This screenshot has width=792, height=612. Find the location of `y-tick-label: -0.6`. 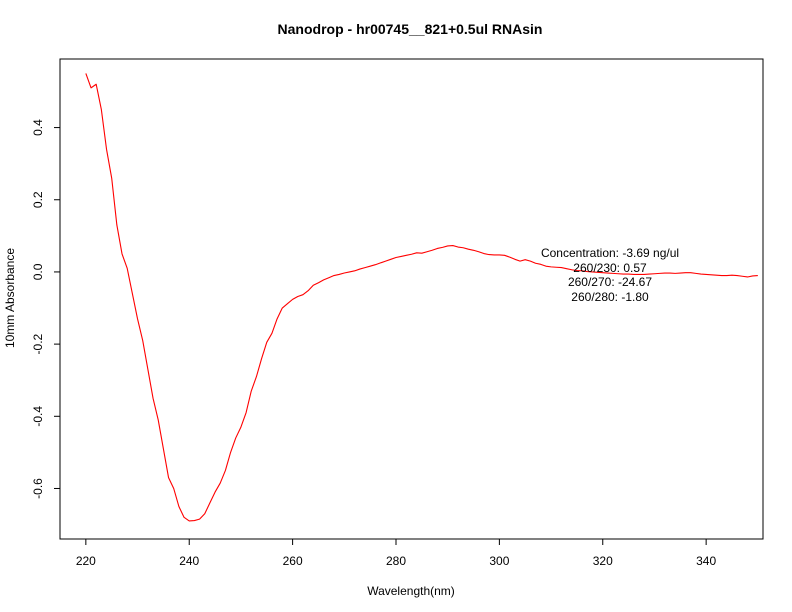

y-tick-label: -0.6 is located at coordinates (38, 488).